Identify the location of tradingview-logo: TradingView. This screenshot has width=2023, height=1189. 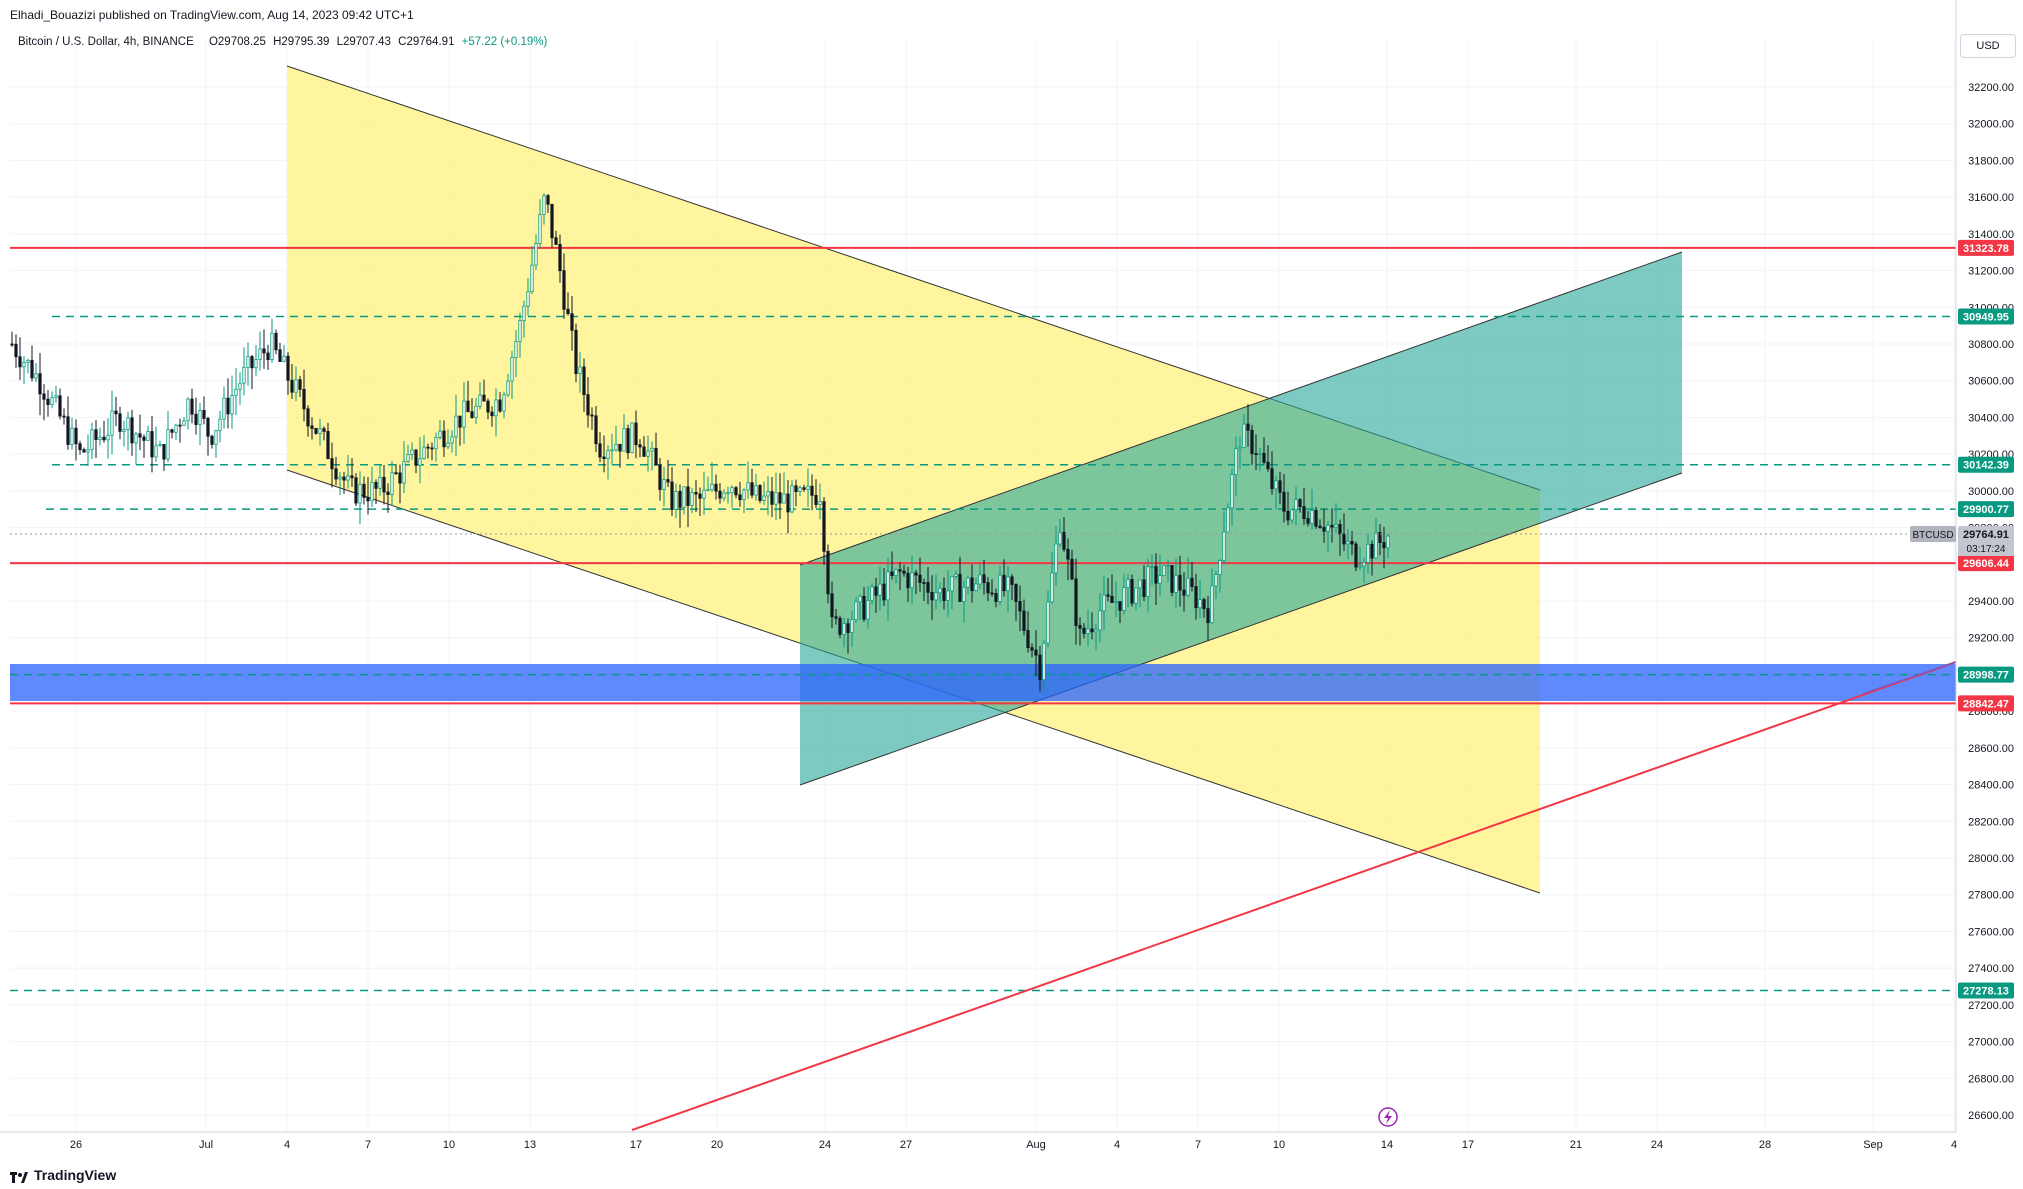
(63, 1175).